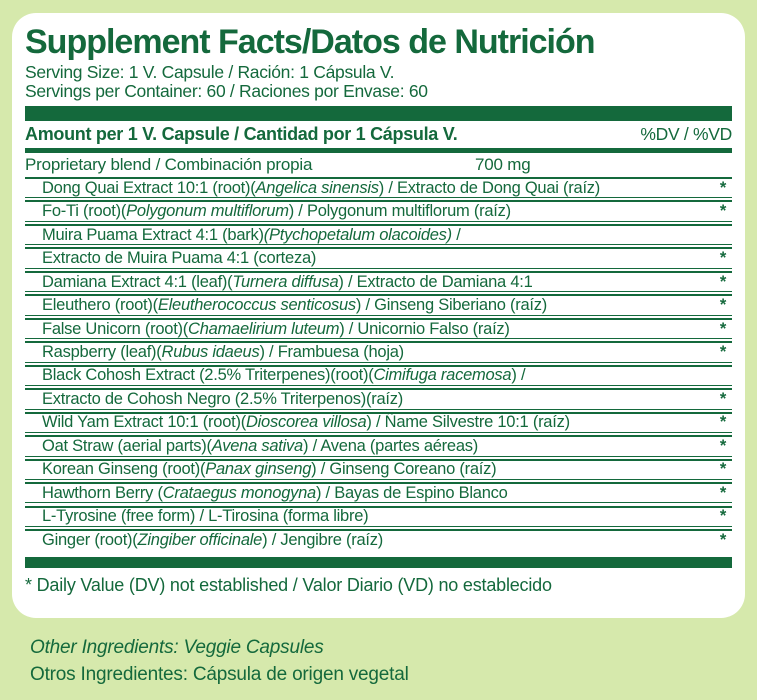  Describe the element at coordinates (378, 258) in the screenshot. I see `ingredient-row: Extracto de Muira Puama 4:1 (corteza) *` at that location.